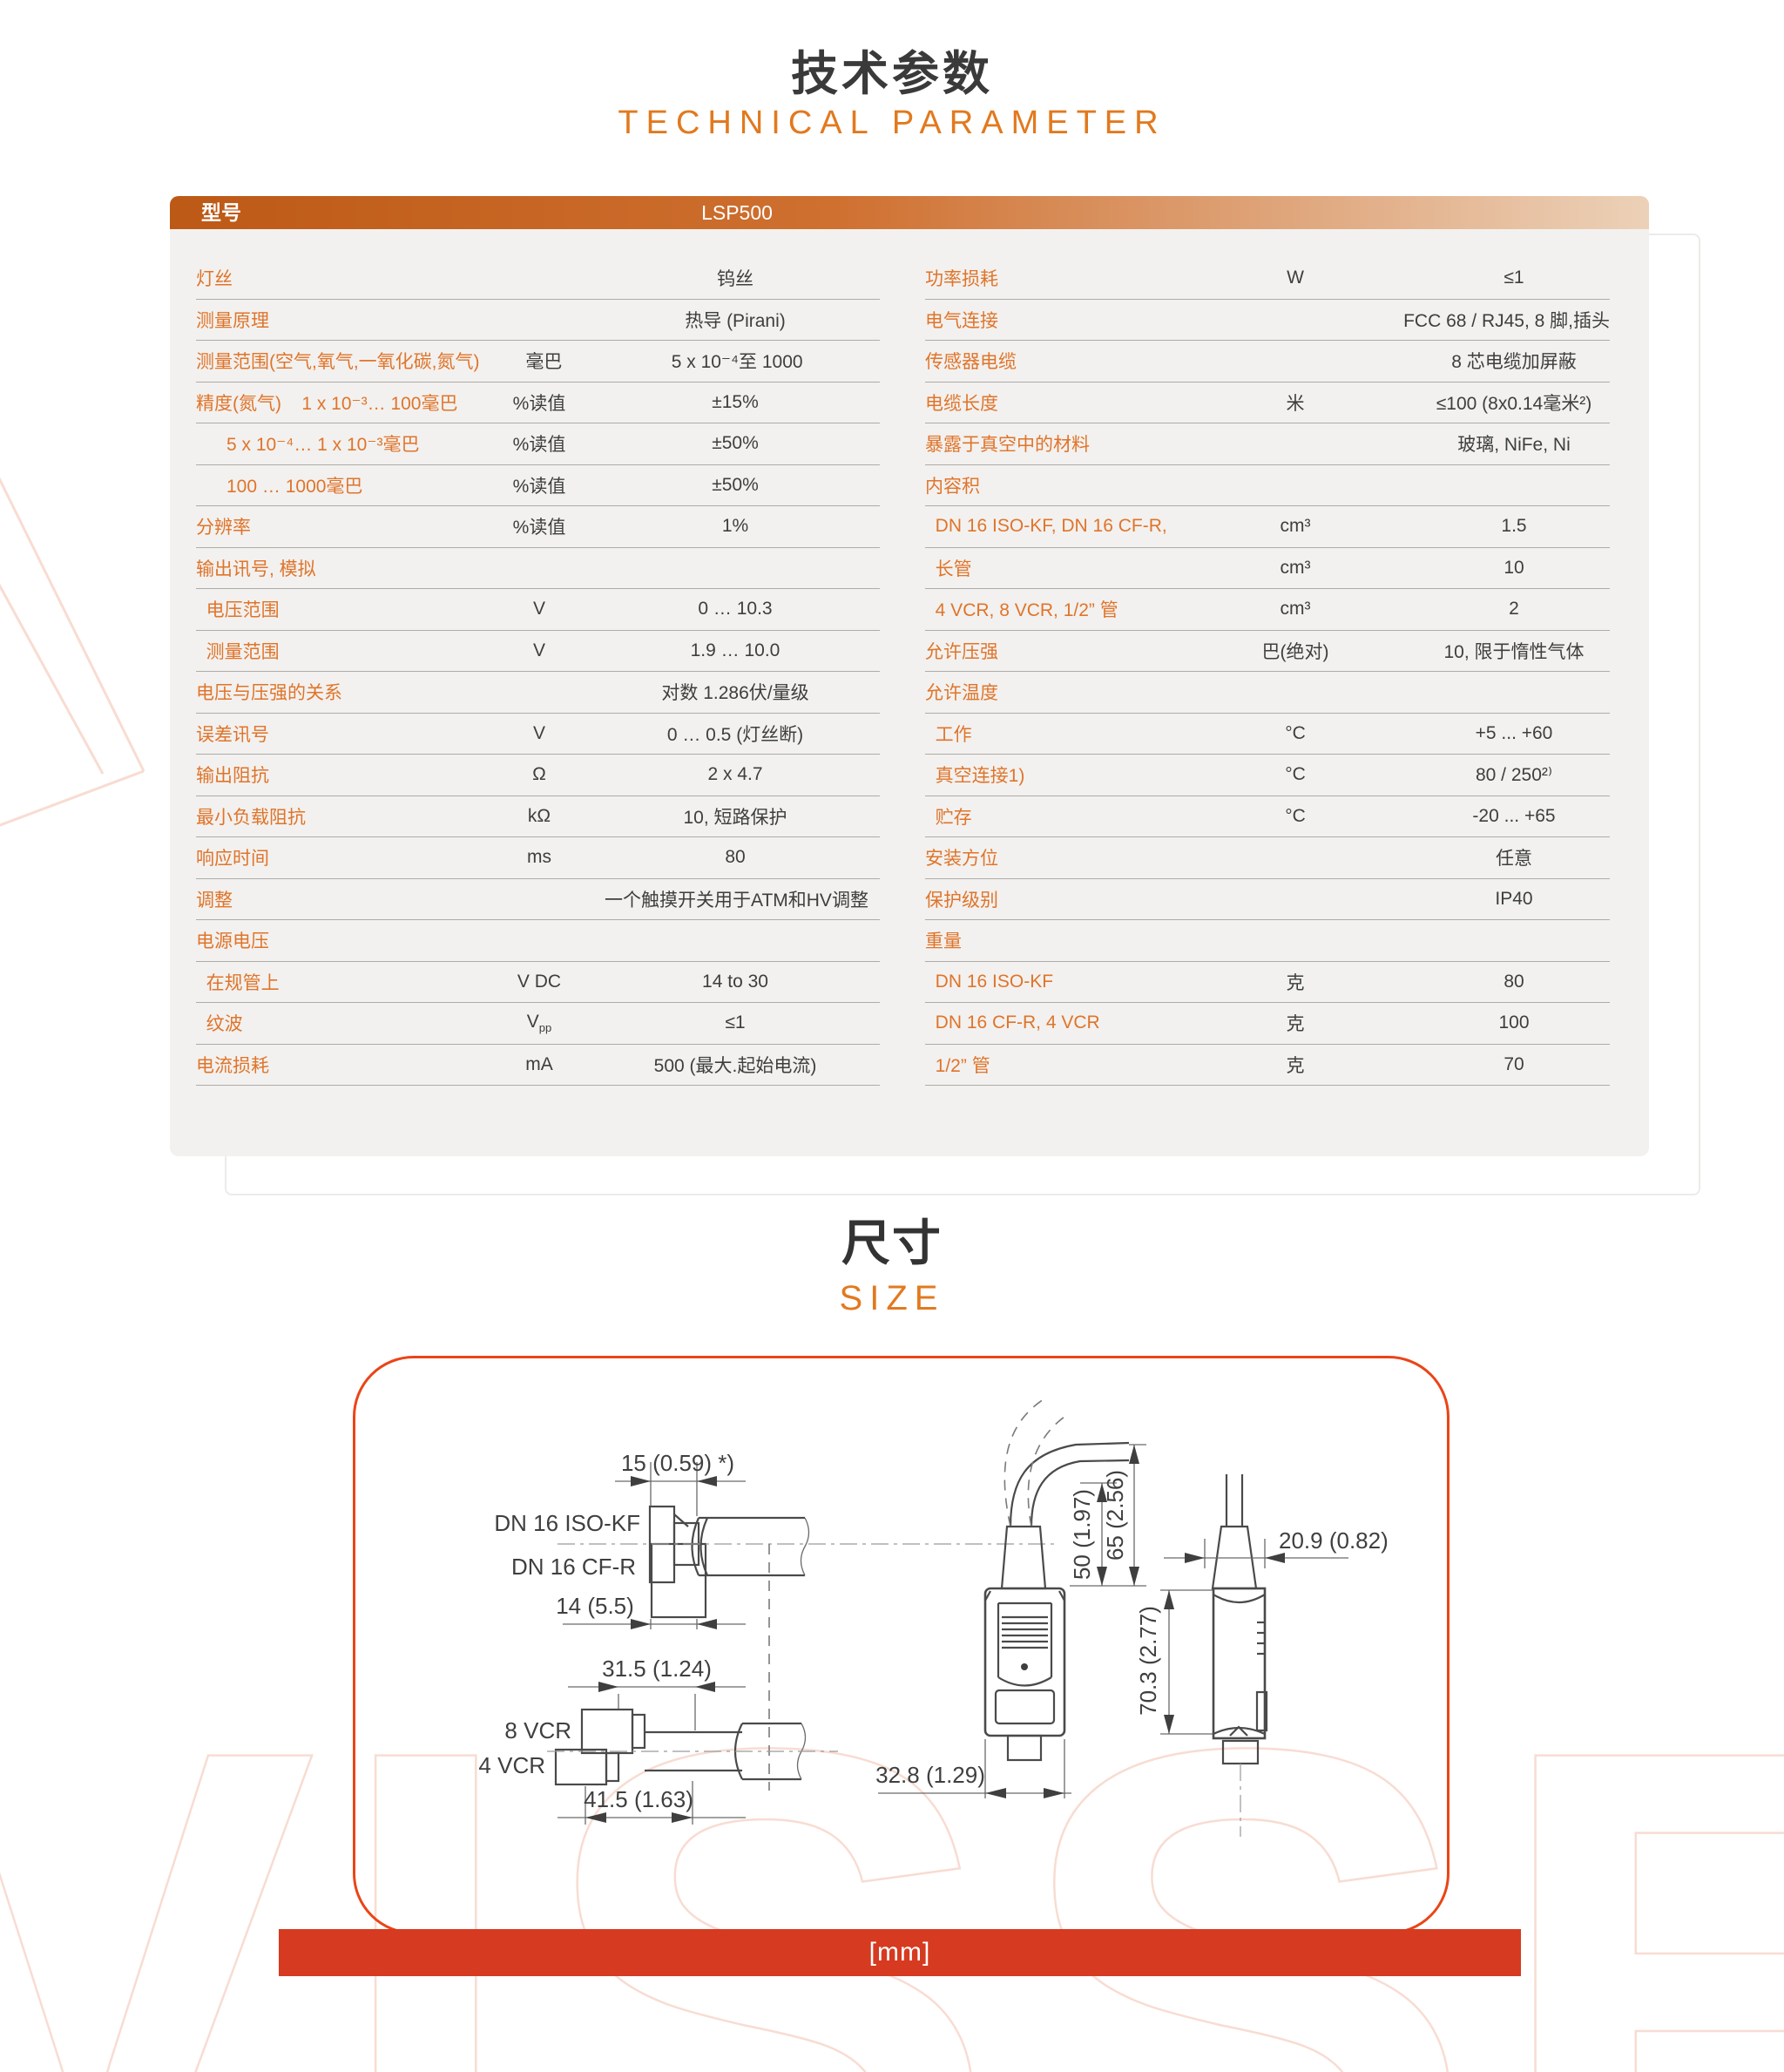 The image size is (1784, 2072). I want to click on spec-row: 电流损耗 mA 500 (最大.起始电流), so click(538, 1065).